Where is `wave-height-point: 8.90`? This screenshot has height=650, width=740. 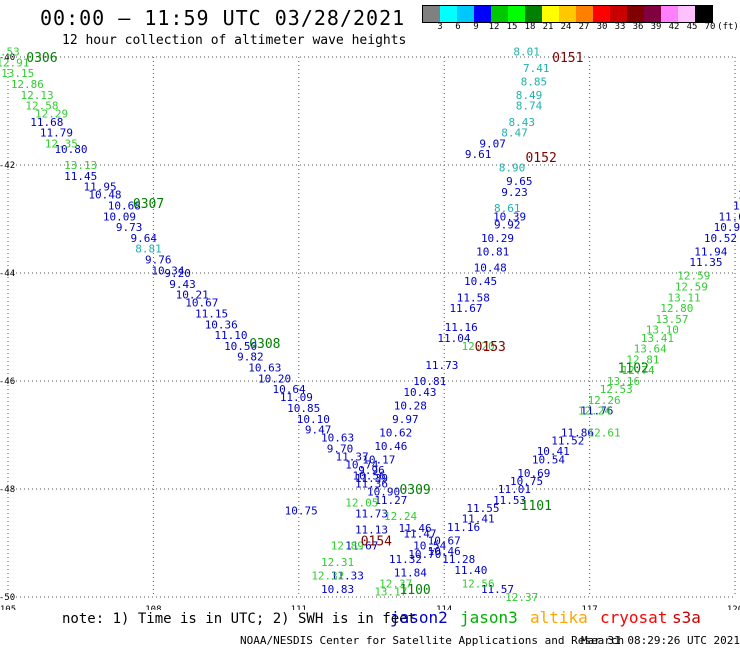 wave-height-point: 8.90 is located at coordinates (512, 168).